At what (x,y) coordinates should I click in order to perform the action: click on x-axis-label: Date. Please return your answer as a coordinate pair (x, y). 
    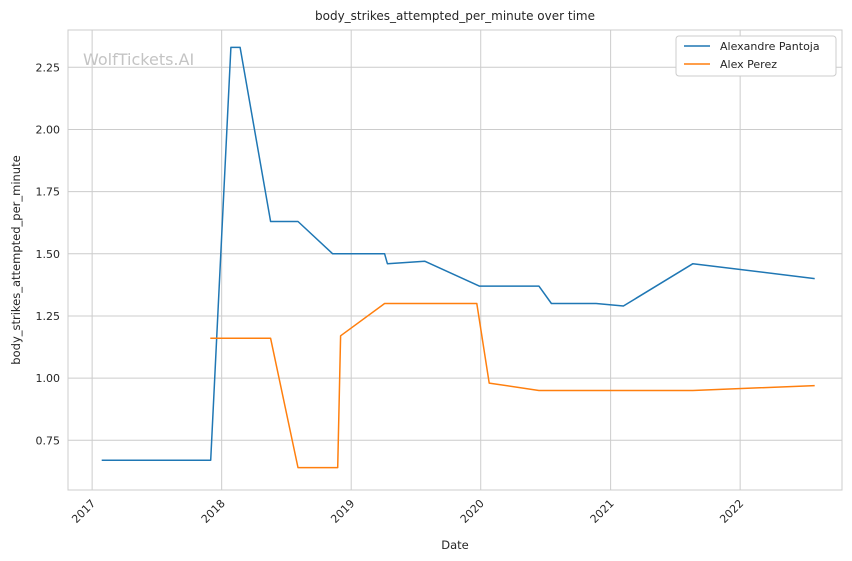
    Looking at the image, I should click on (455, 545).